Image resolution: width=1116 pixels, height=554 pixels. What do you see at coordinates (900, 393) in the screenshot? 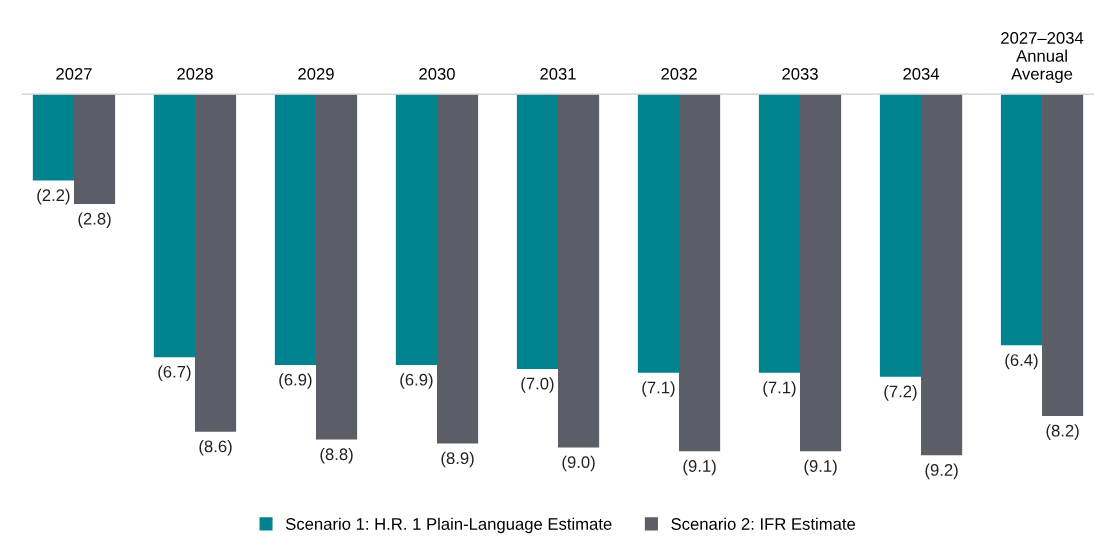
I see `data-label: (7.2)` at bounding box center [900, 393].